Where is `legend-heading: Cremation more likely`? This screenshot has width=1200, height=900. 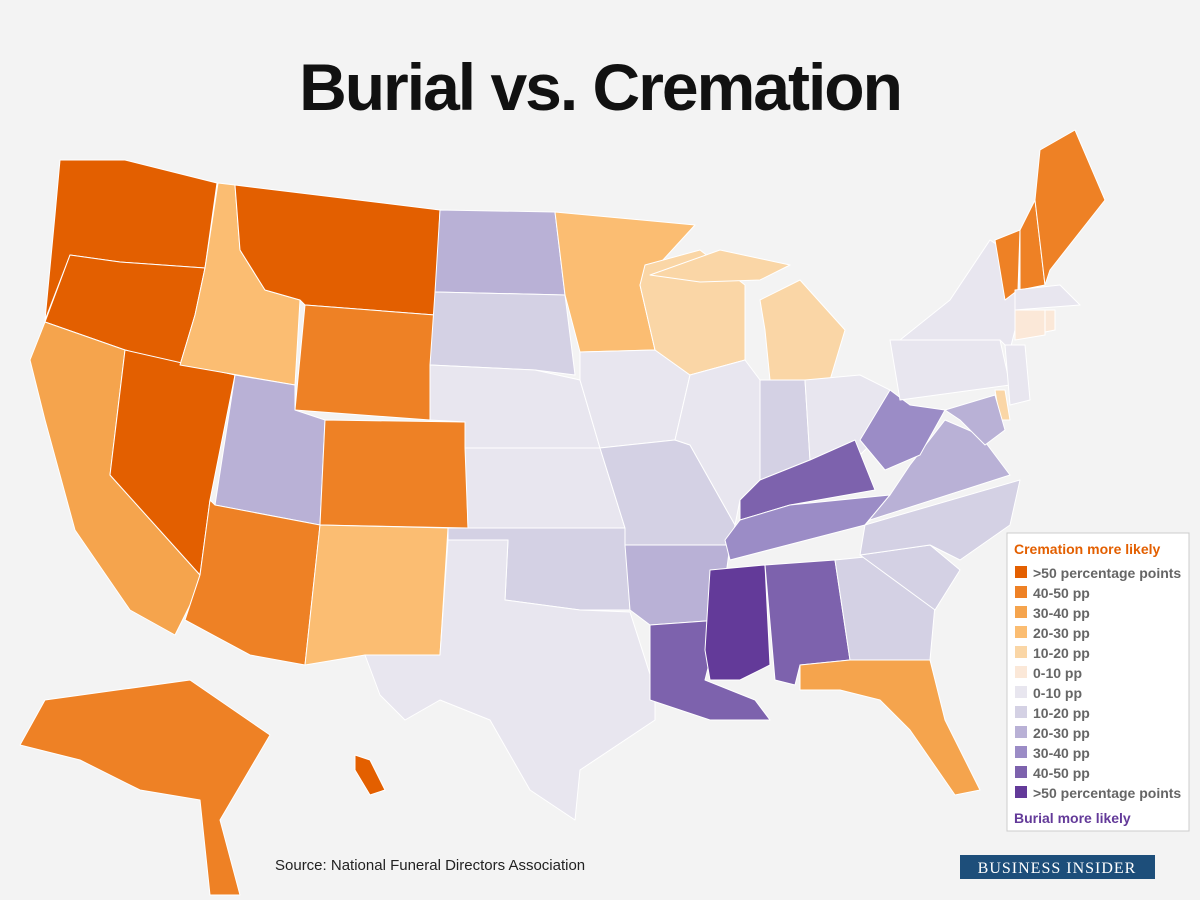
legend-heading: Cremation more likely is located at coordinates (1087, 549).